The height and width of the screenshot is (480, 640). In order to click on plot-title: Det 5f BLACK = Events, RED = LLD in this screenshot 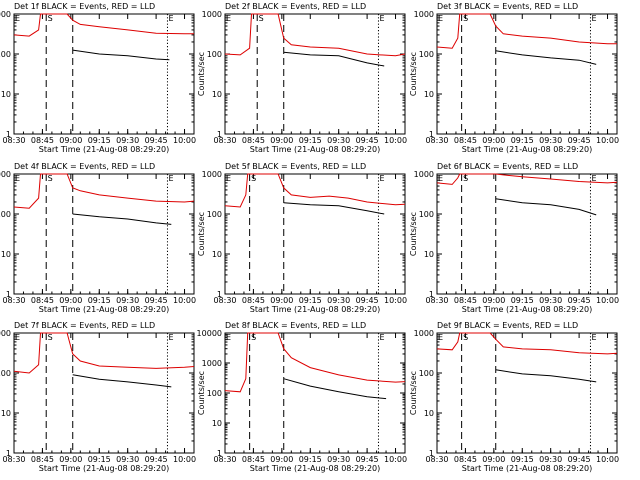, I will do `click(295, 166)`.